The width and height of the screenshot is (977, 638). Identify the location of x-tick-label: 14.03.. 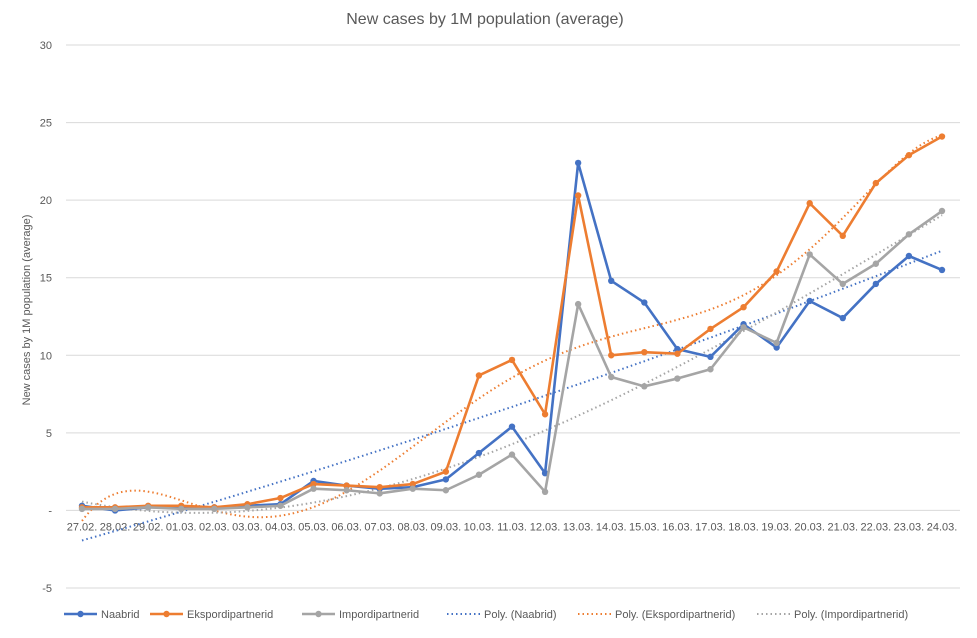
(611, 527).